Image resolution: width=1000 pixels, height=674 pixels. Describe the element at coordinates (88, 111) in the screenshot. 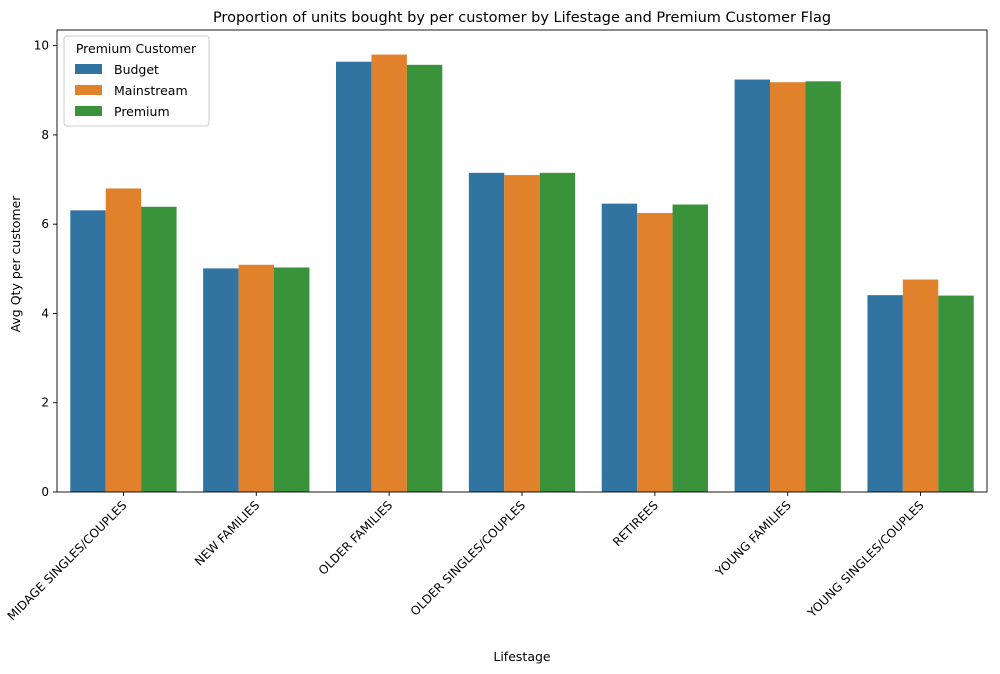

I see `legend-swatch-premium` at that location.